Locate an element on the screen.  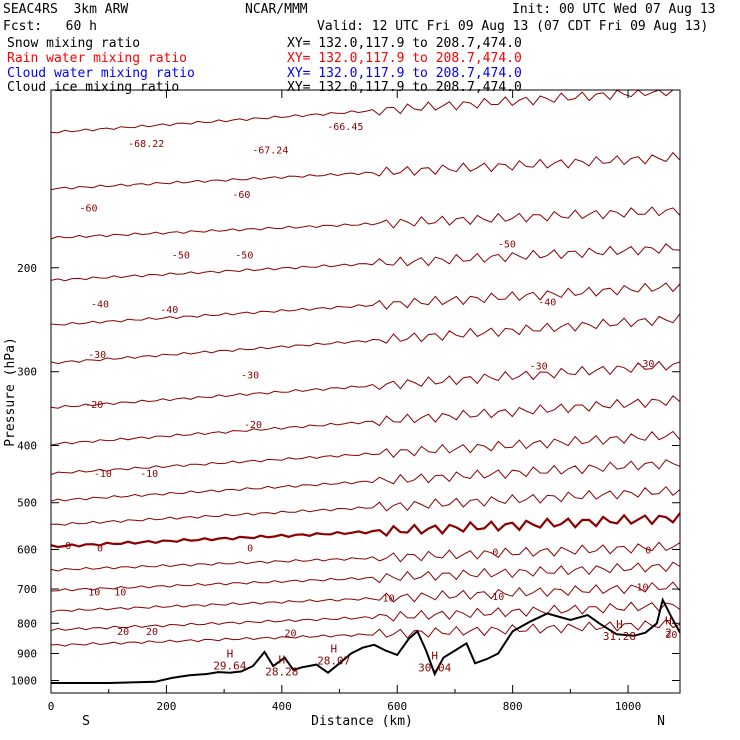
field-label-rain: Rain water mixing ratio is located at coordinates (97, 58).